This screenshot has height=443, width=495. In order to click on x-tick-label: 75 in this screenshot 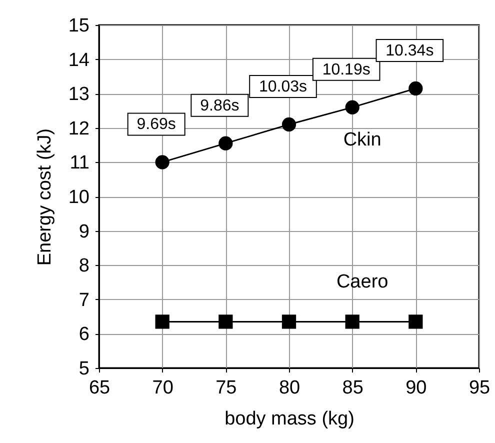, I will do `click(226, 388)`.